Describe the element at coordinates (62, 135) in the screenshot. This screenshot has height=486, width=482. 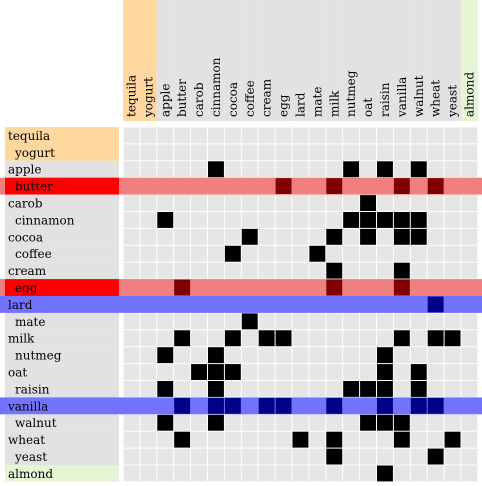
I see `row-label-bg-tequila` at that location.